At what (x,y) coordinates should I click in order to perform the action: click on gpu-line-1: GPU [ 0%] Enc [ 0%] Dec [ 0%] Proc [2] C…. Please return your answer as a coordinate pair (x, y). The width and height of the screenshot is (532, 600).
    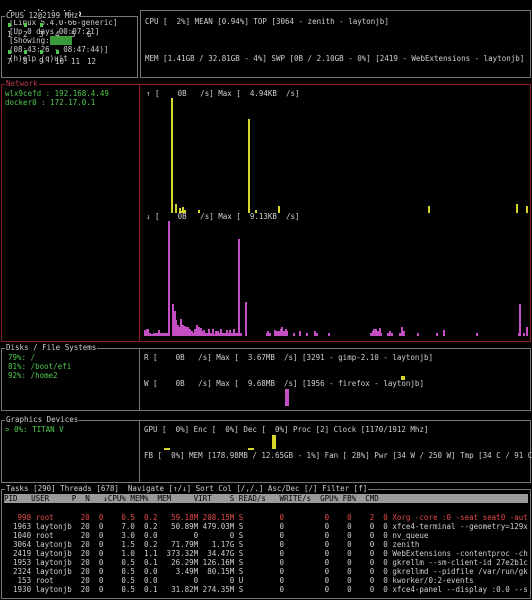
    Looking at the image, I should click on (286, 429).